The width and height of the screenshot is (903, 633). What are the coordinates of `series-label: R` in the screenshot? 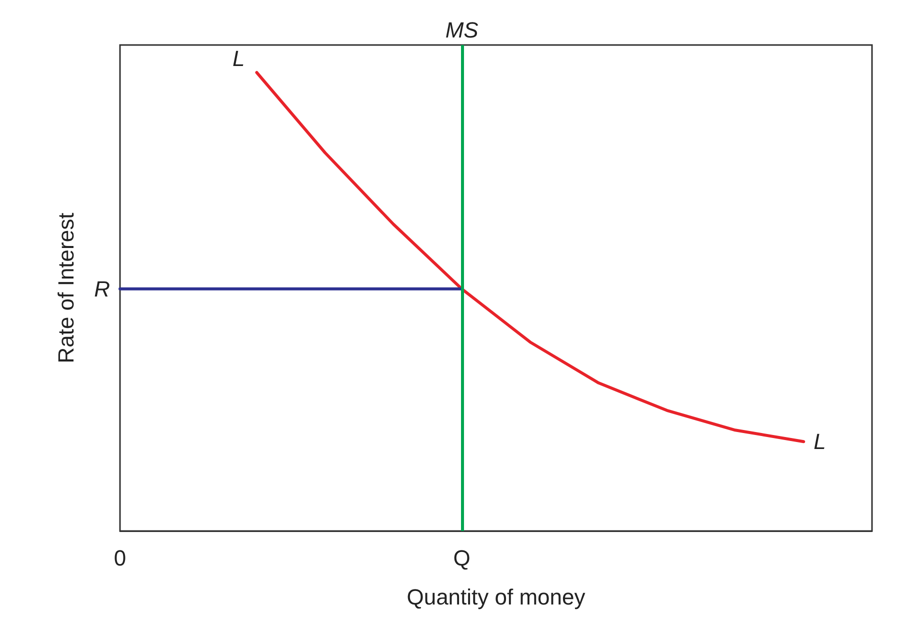 It's located at (102, 289).